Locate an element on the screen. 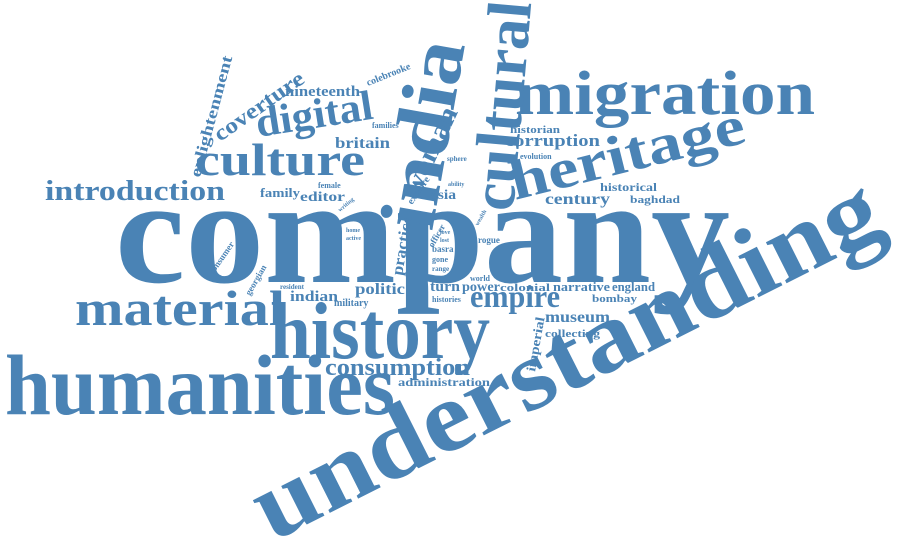 The width and height of the screenshot is (900, 554). word: introduction is located at coordinates (135, 191).